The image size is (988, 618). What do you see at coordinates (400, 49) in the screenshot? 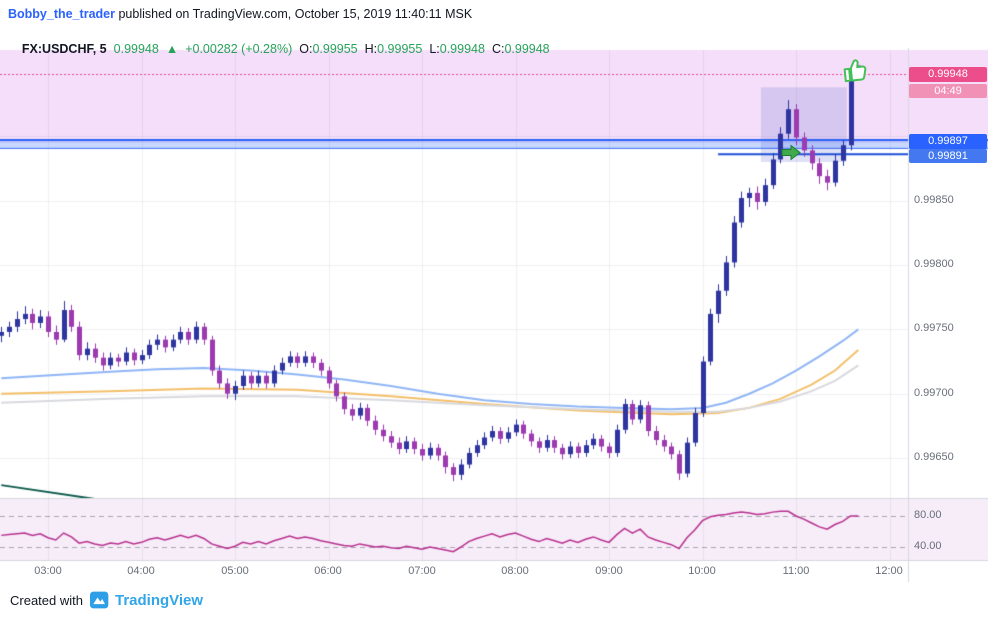
I see `high-value: 0.99955` at bounding box center [400, 49].